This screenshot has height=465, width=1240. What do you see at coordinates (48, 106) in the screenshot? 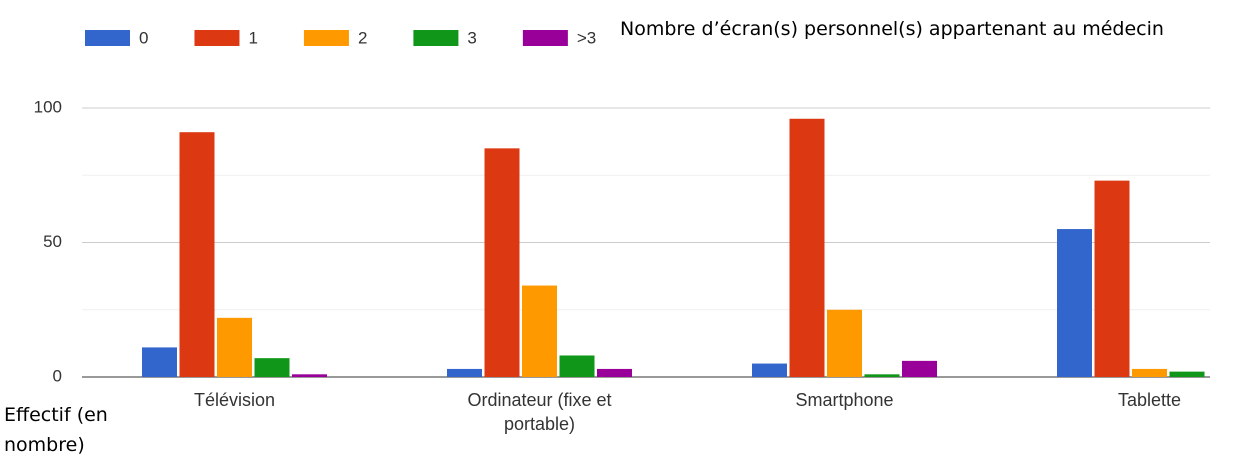
I see `y-tick-label: 100` at bounding box center [48, 106].